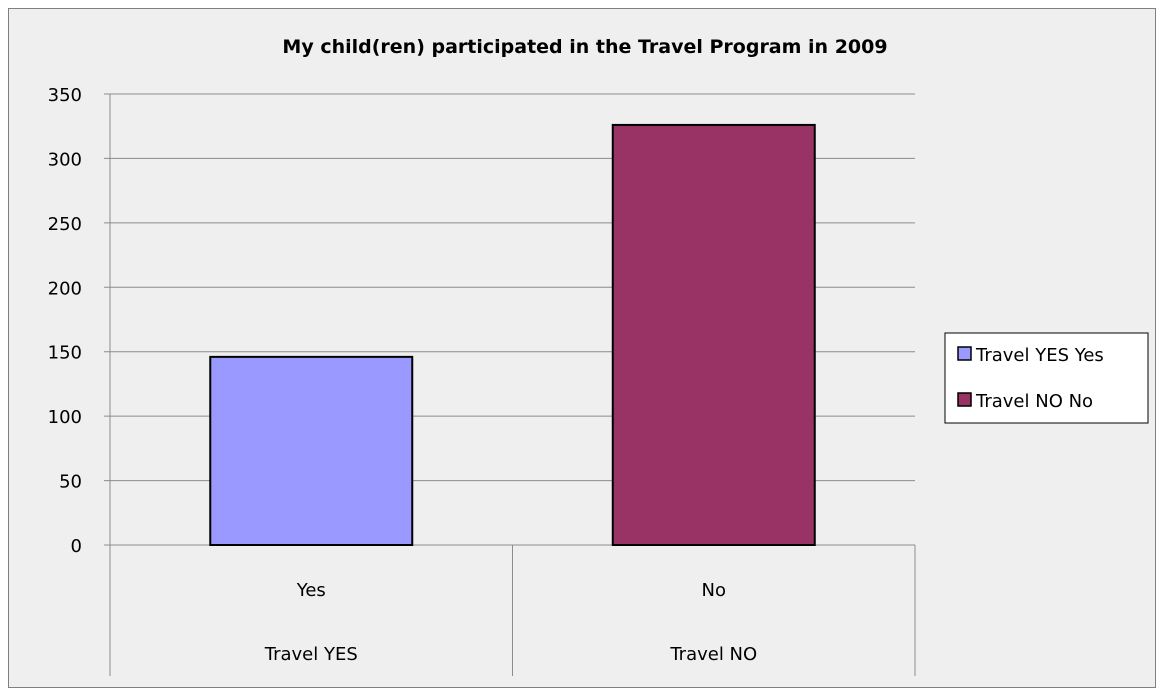 The height and width of the screenshot is (688, 1166). Describe the element at coordinates (512, 610) in the screenshot. I see `x-axis: Yes Travel YES No Travel NO` at that location.